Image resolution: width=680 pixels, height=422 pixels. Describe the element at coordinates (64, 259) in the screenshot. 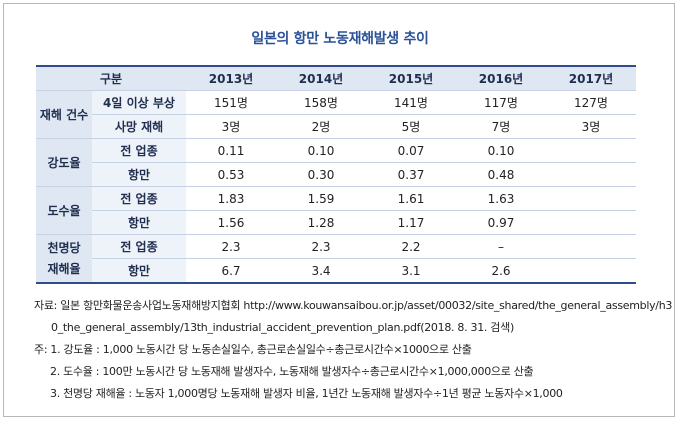

I see `group-label: 천명당 재해율` at that location.